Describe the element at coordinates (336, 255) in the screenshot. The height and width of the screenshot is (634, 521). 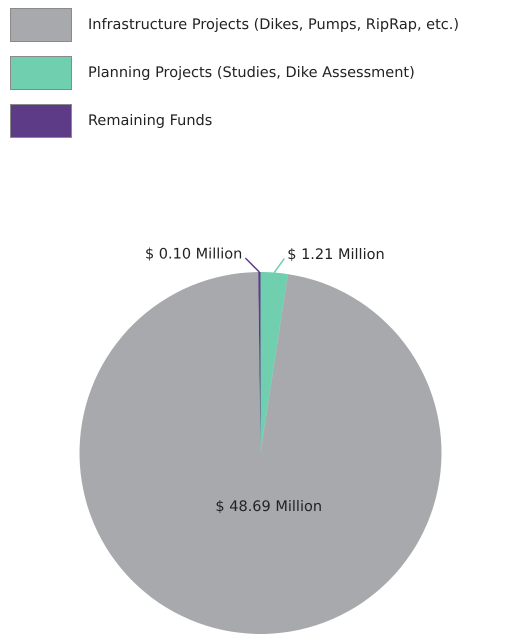
I see `data-label: $ 1.21 Million` at that location.